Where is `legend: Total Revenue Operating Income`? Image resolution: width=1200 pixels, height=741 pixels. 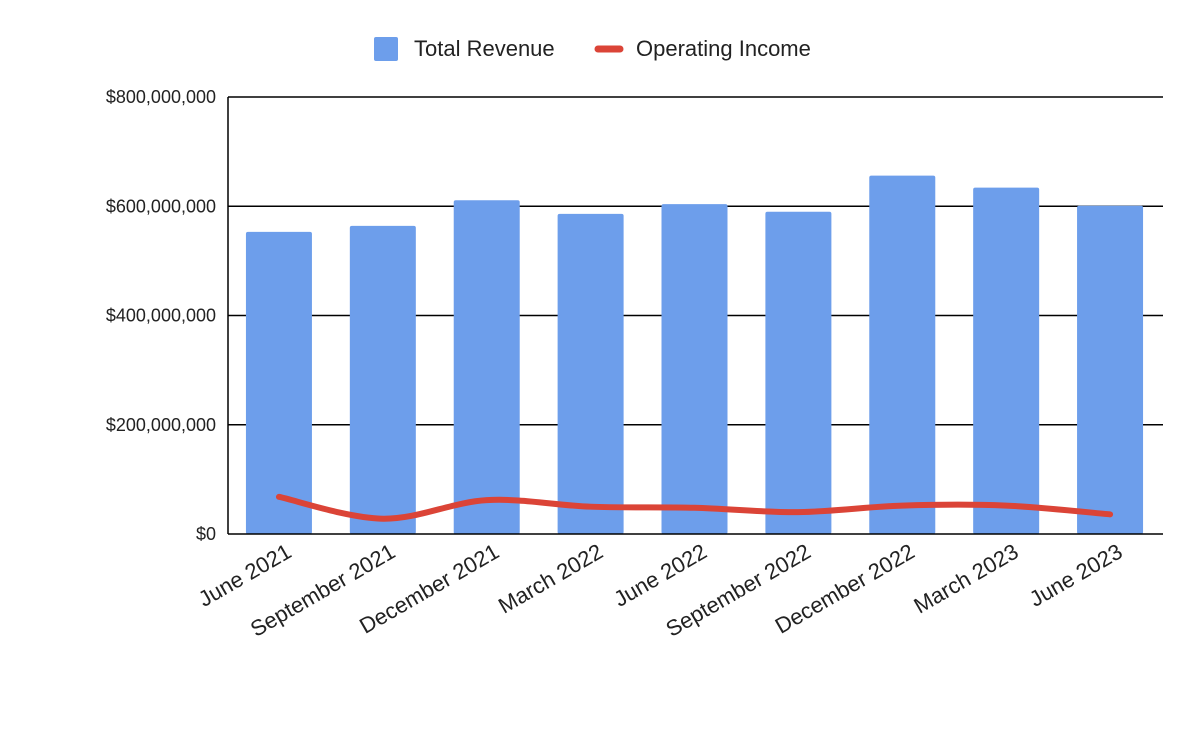
legend: Total Revenue Operating Income is located at coordinates (592, 48).